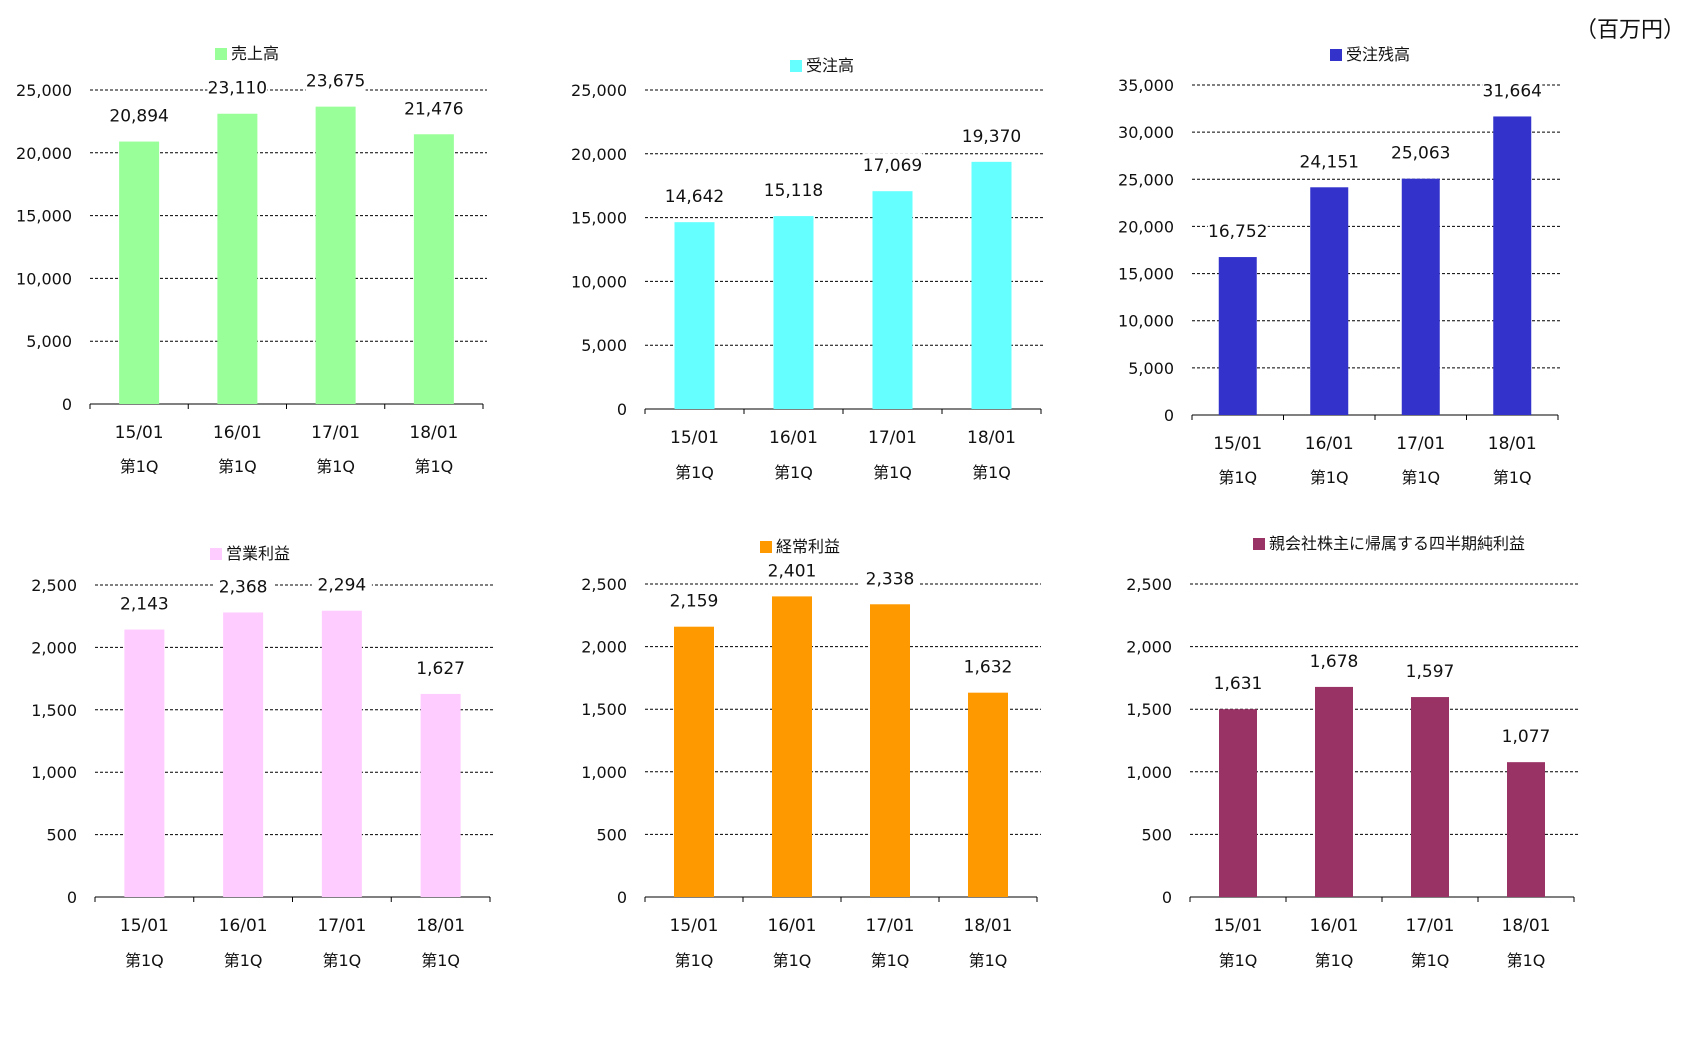  Describe the element at coordinates (1629, 30) in the screenshot. I see `unit-label: （百万円）` at that location.